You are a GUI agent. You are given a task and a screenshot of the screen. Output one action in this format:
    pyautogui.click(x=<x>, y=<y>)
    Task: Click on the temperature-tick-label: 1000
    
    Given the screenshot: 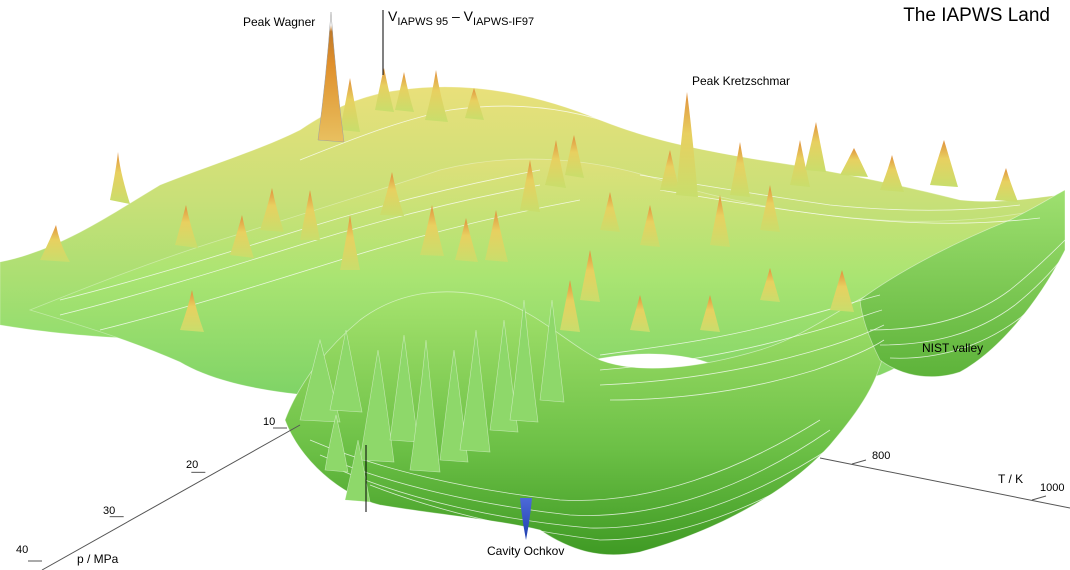 What is the action you would take?
    pyautogui.click(x=1052, y=488)
    